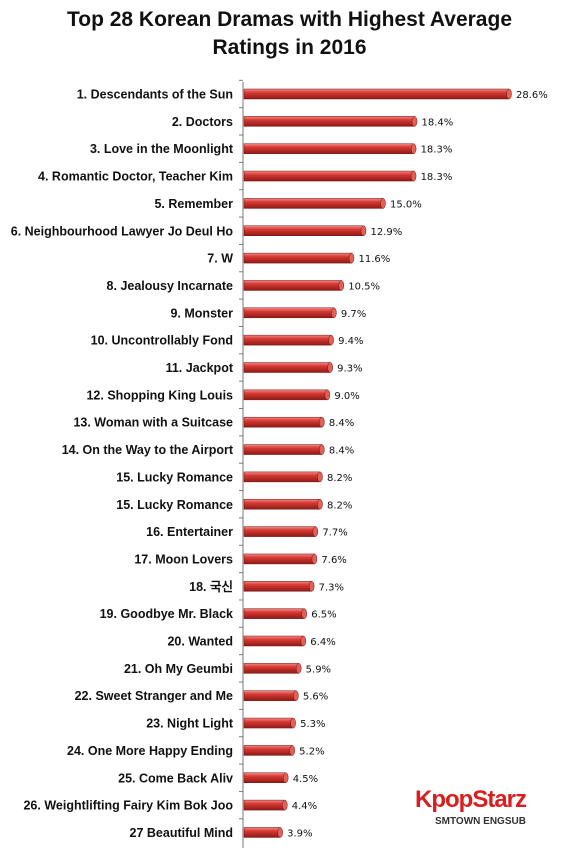 Image resolution: width=579 pixels, height=855 pixels. What do you see at coordinates (334, 533) in the screenshot?
I see `value-label: 7.7%` at bounding box center [334, 533].